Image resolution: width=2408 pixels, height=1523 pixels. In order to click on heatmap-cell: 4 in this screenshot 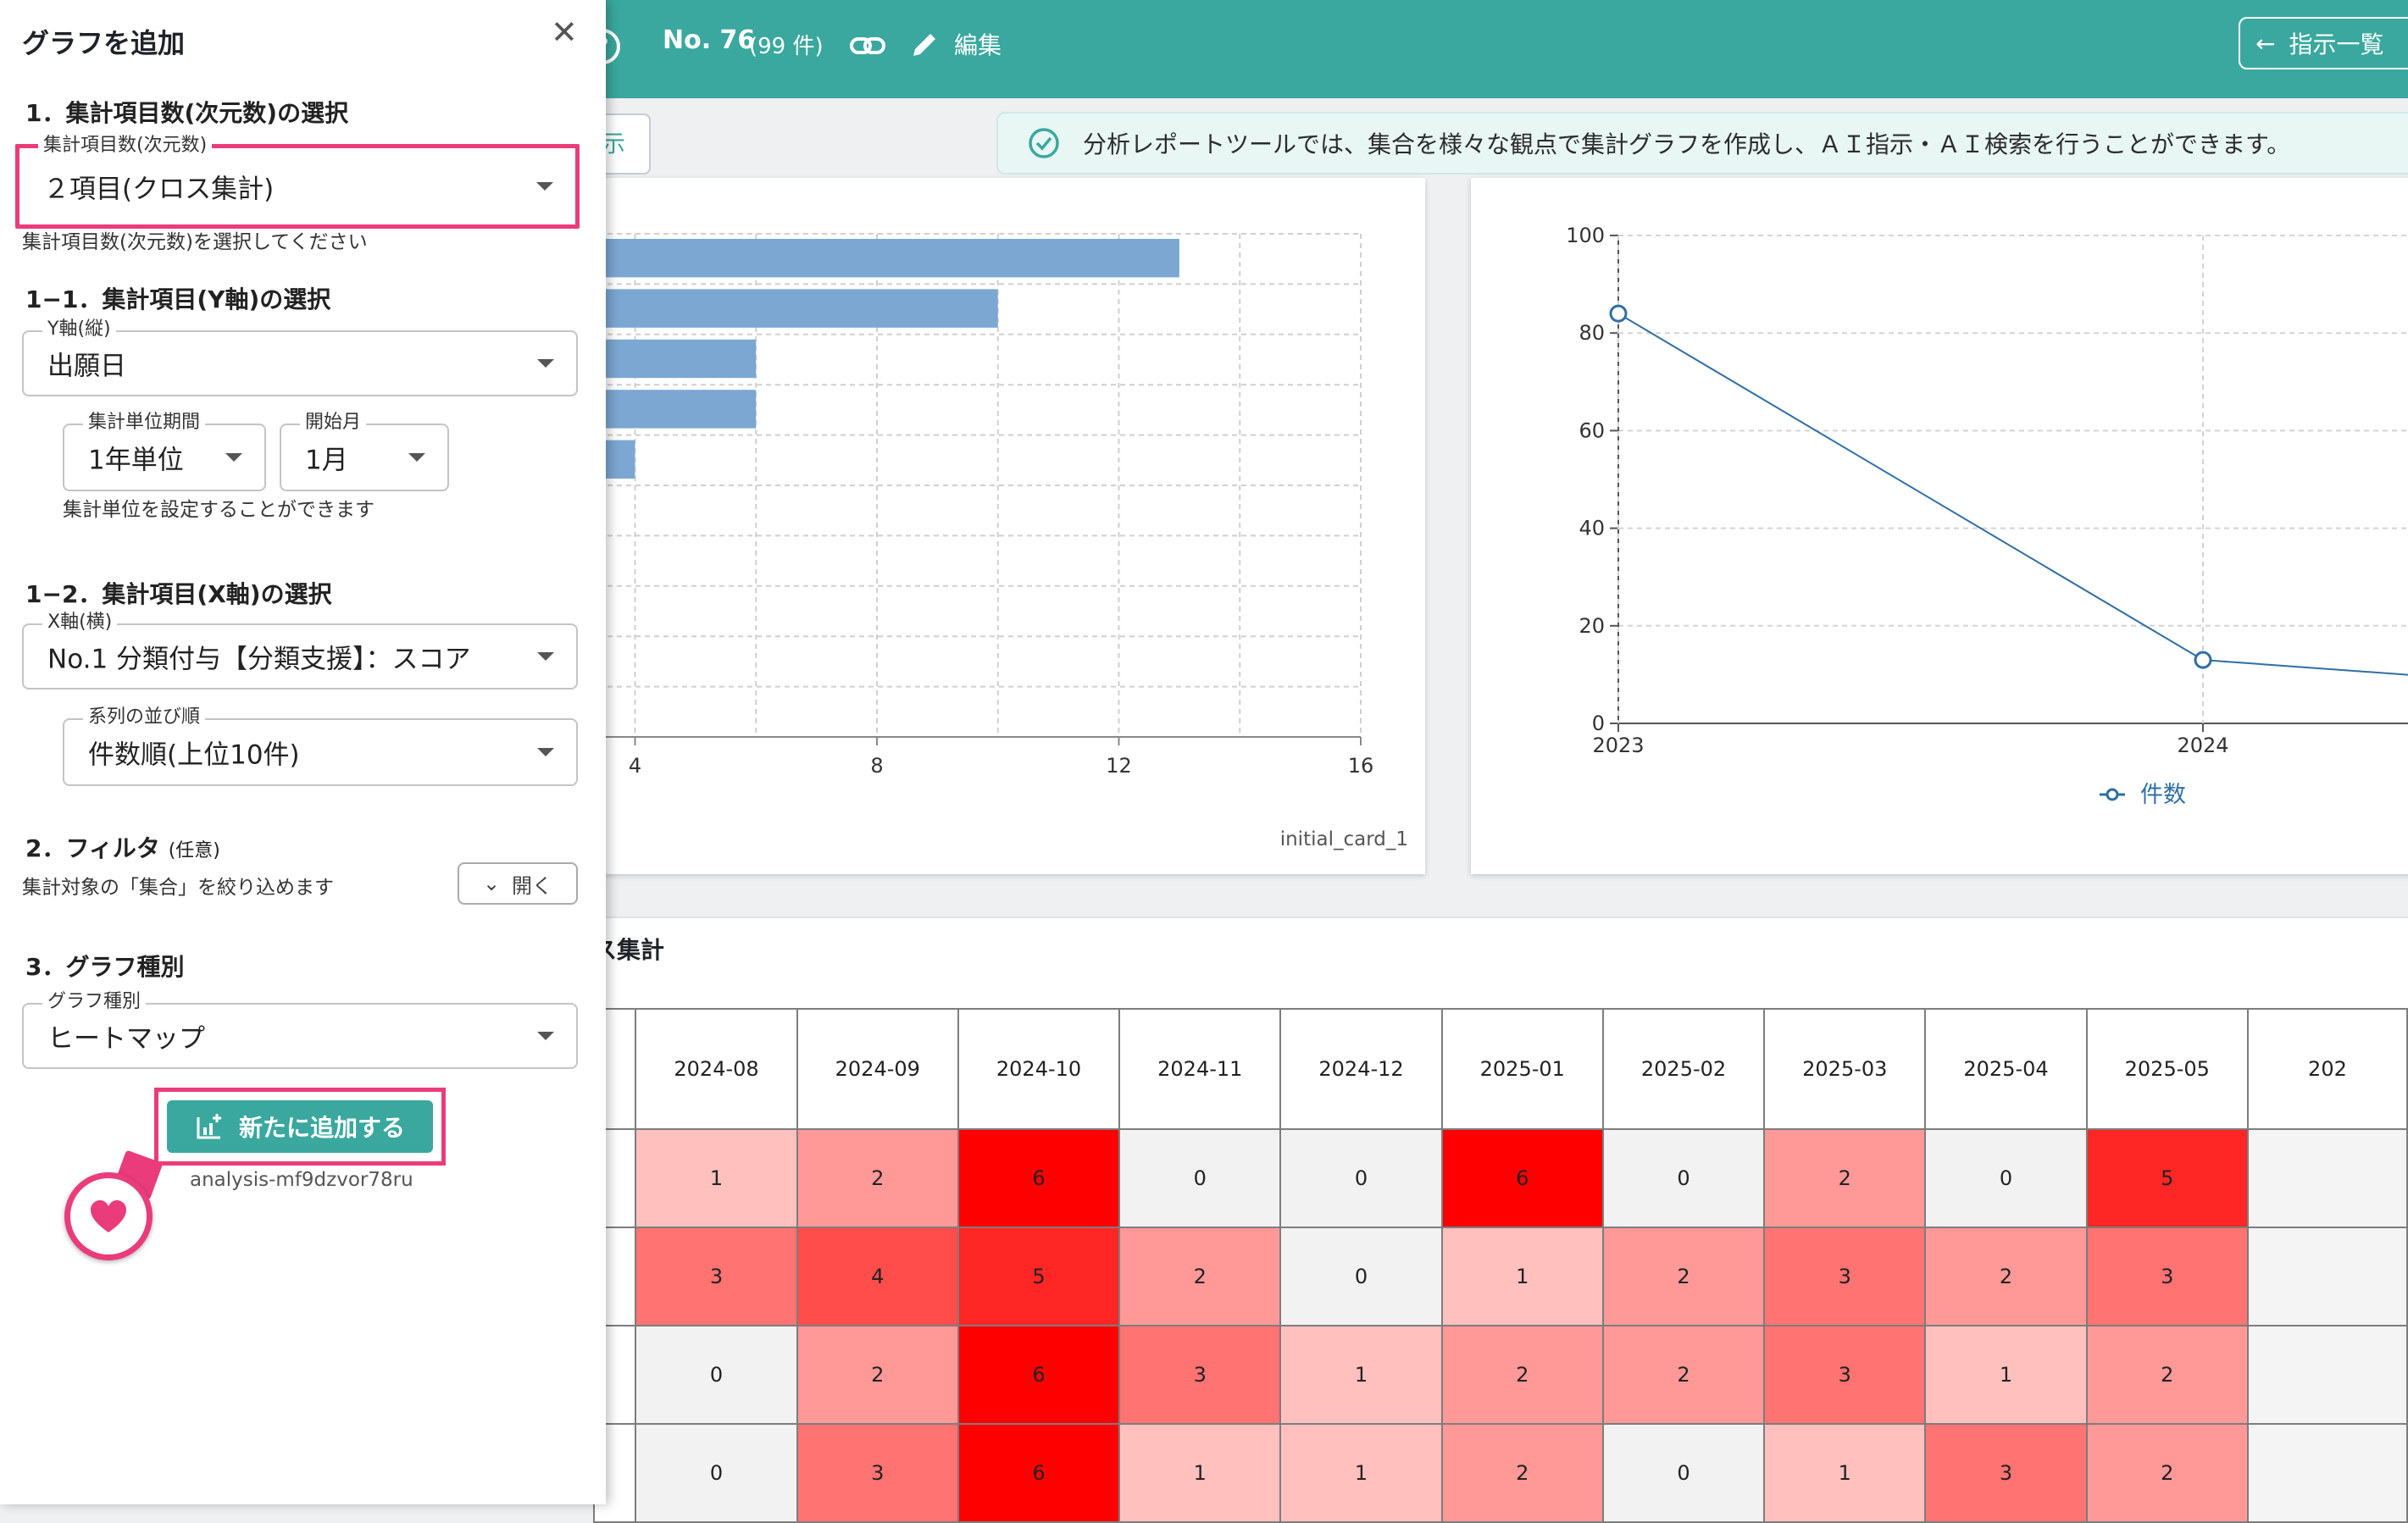, I will do `click(878, 1276)`.